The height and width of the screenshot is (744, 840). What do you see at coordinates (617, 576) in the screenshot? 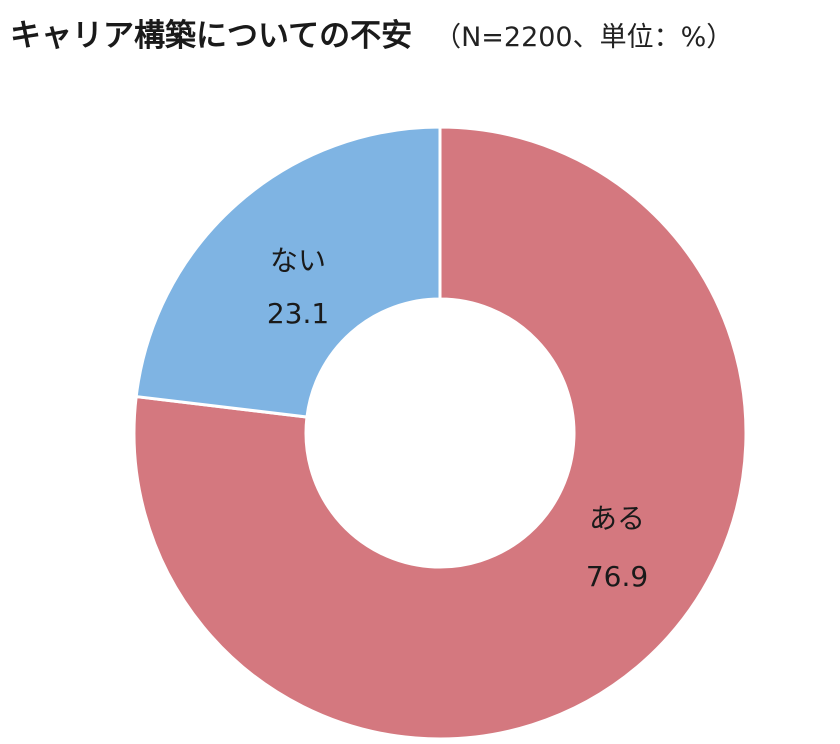
I see `data-label-value-aru: 76.9` at bounding box center [617, 576].